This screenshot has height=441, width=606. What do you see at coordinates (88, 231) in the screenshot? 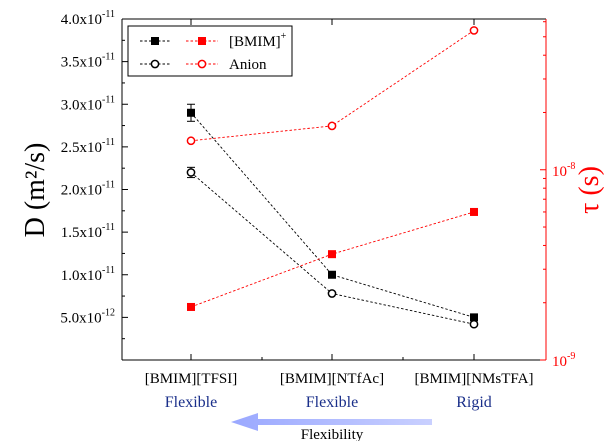
I see `left-axis-tick-label: 1.5x10⁻¹¹` at bounding box center [88, 231].